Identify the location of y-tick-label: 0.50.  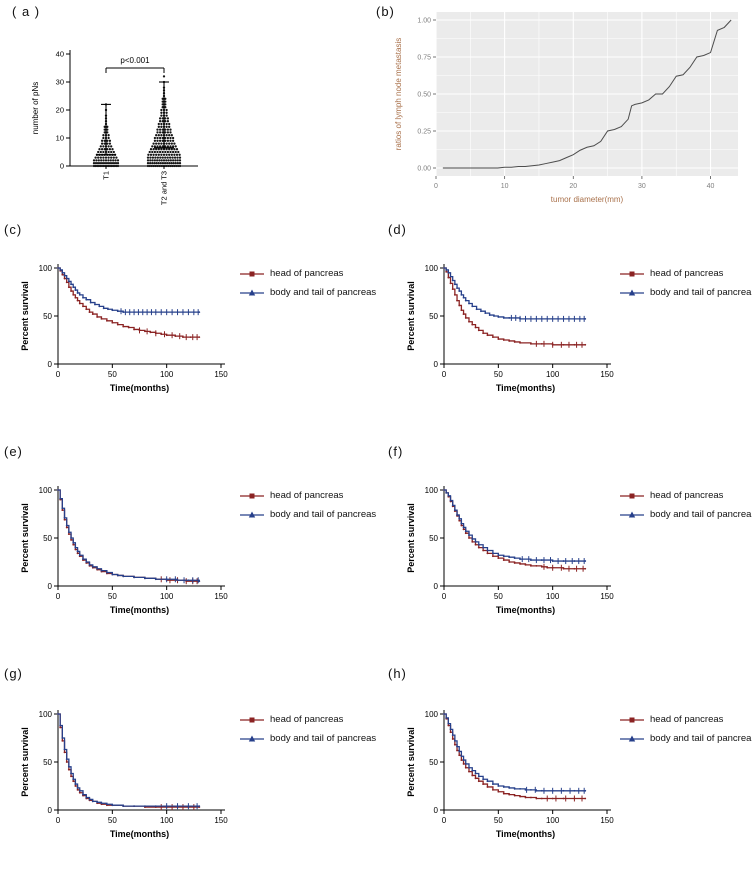
(424, 95).